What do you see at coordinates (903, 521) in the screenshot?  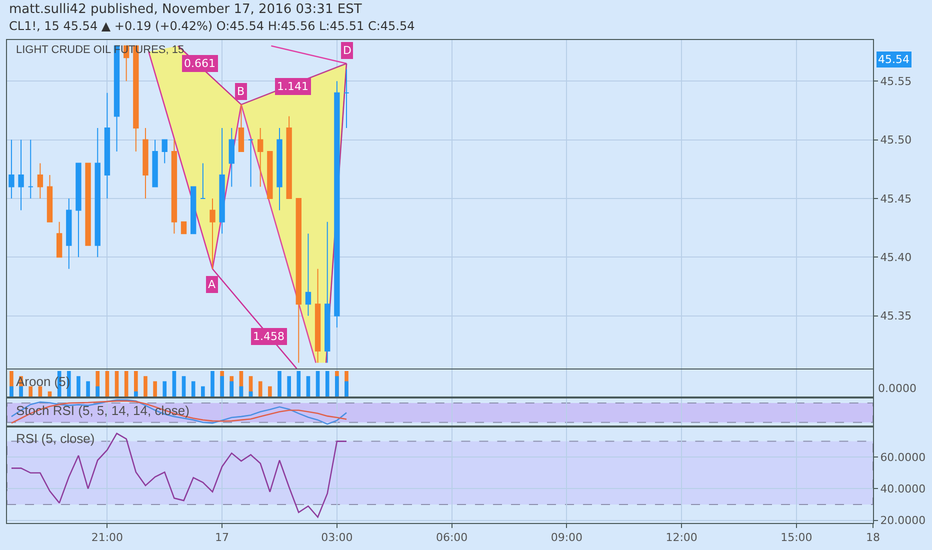 I see `y-tick-label: 20.0000` at bounding box center [903, 521].